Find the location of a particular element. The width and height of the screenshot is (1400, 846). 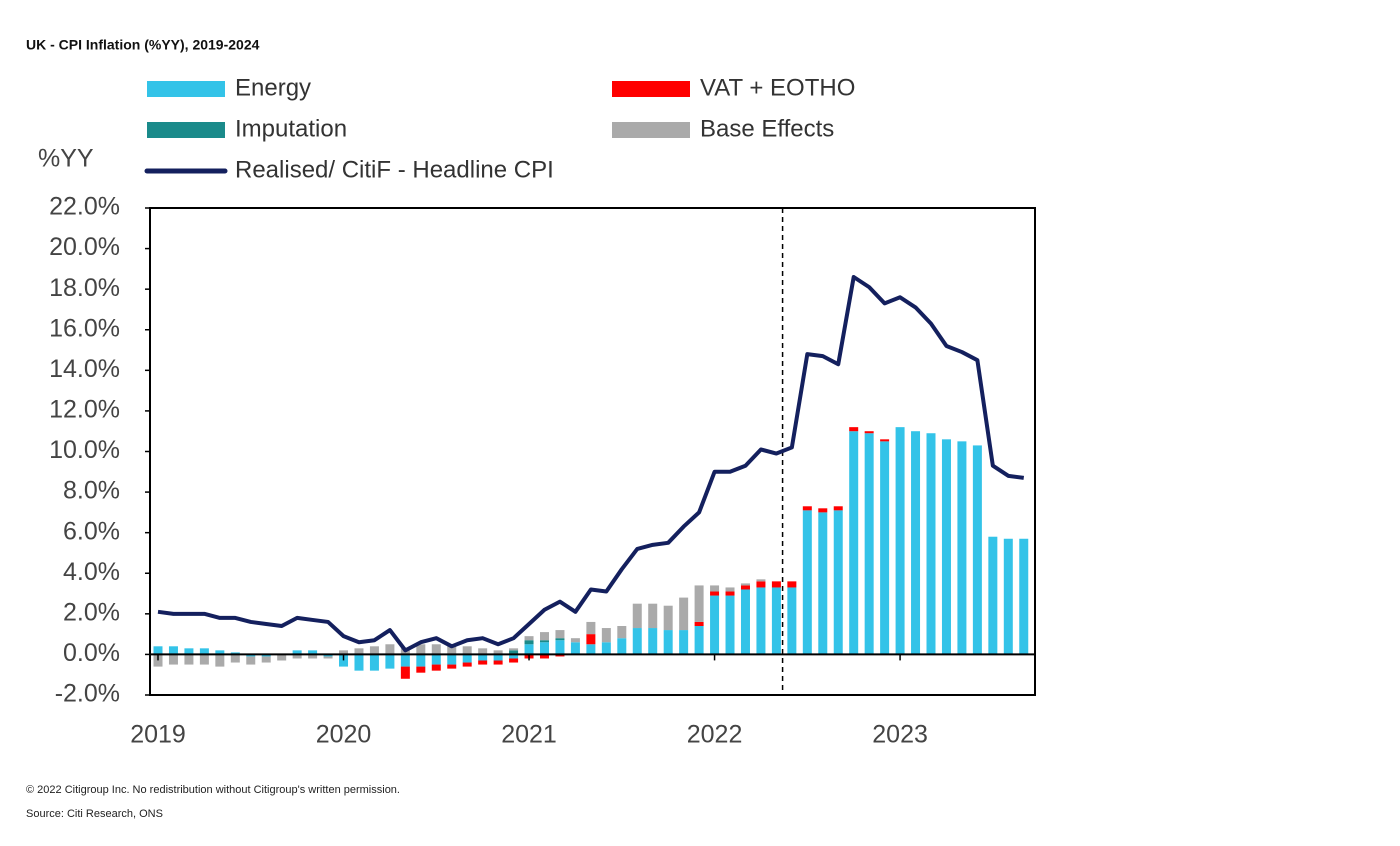

y-tick-label: 0.0% is located at coordinates (91, 653).